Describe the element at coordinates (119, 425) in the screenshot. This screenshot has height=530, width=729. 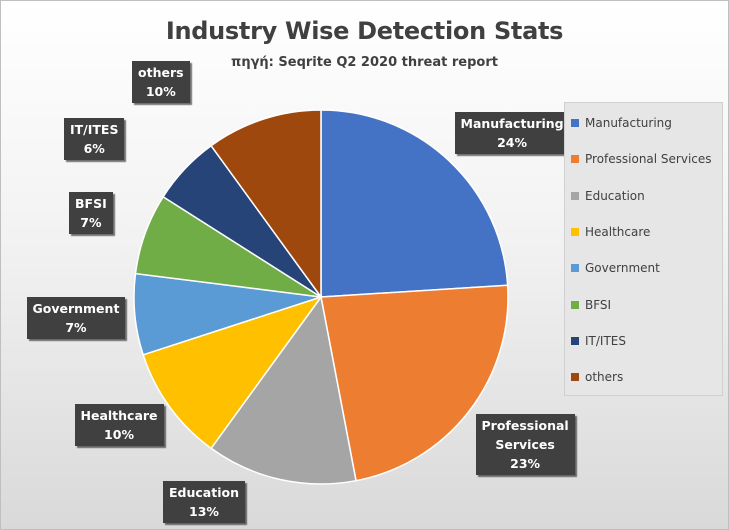
I see `data-label-healthcare: Healthcare 10%` at that location.